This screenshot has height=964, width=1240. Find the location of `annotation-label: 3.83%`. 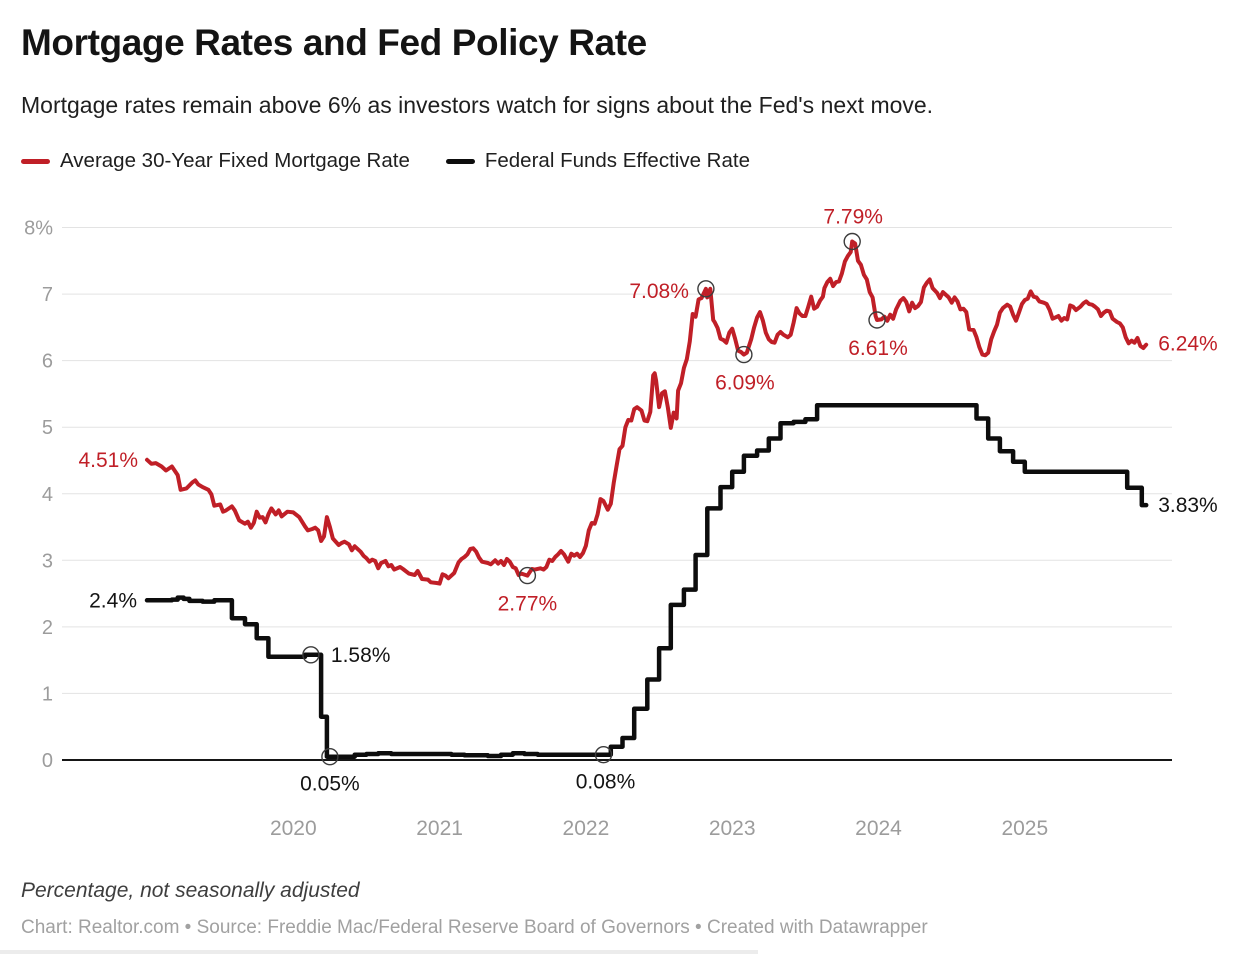

annotation-label: 3.83% is located at coordinates (1188, 505).